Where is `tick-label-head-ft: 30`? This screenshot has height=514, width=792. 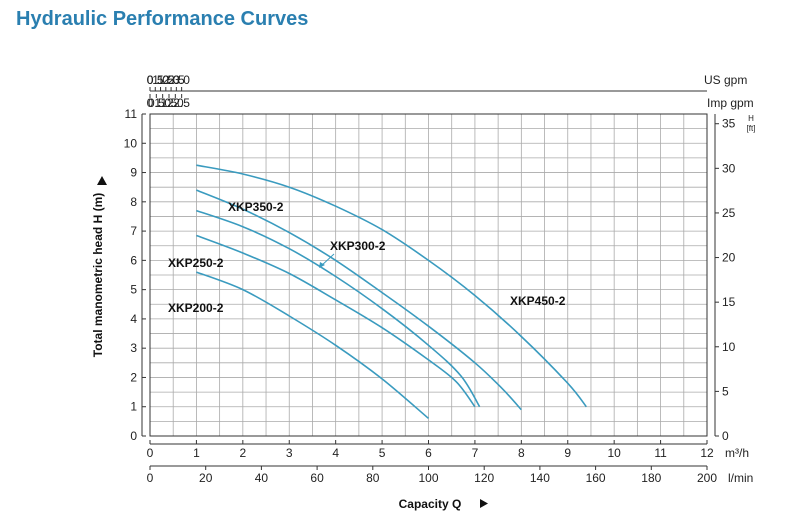
tick-label-head-ft: 30 is located at coordinates (729, 168).